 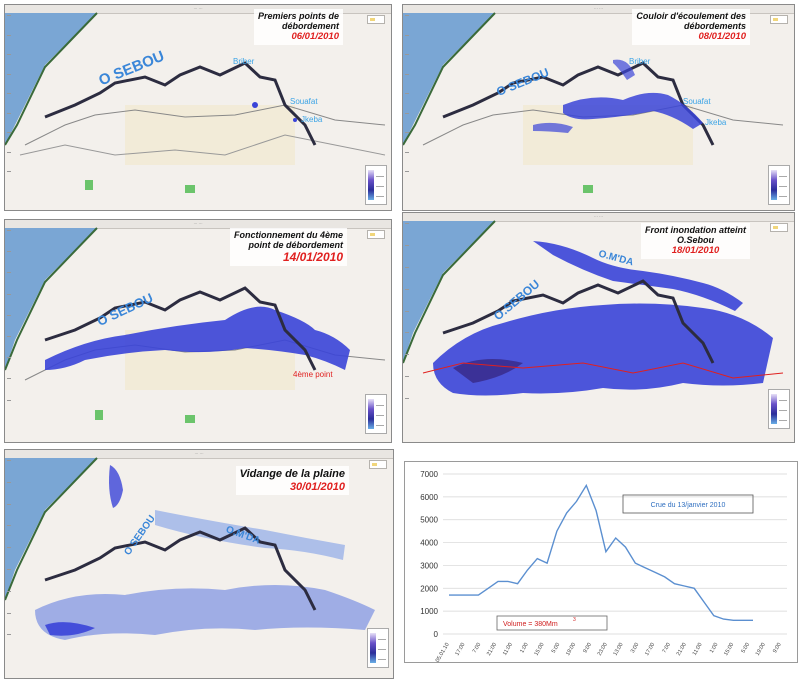 What do you see at coordinates (691, 16) in the screenshot?
I see `panel-title-line1: Couloir d'écoulement des` at bounding box center [691, 16].